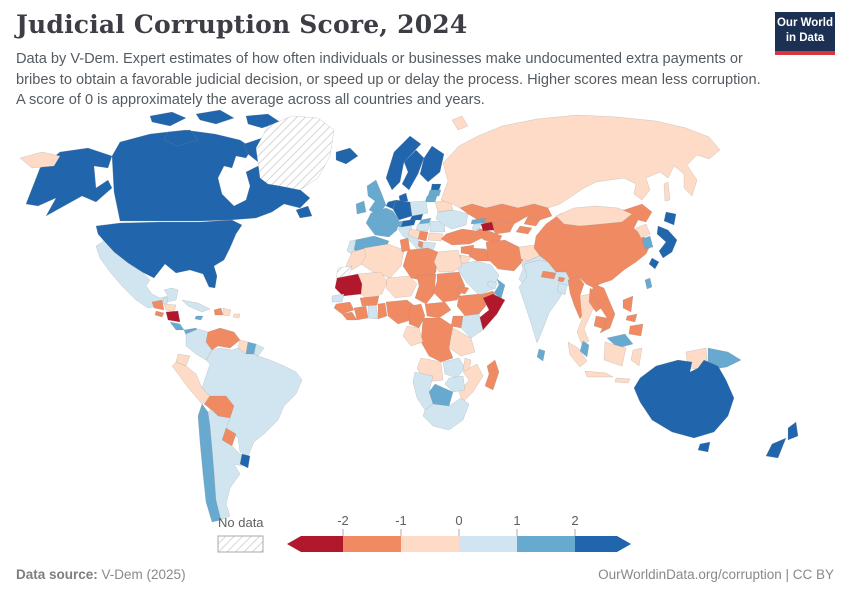 The image size is (850, 600). I want to click on country-turkey, so click(462, 237).